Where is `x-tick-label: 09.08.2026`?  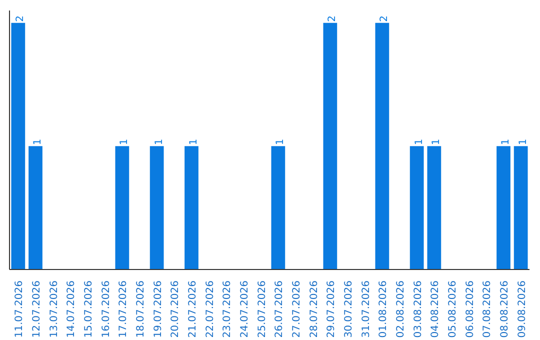 x-tick-label: 09.08.2026 is located at coordinates (522, 309).